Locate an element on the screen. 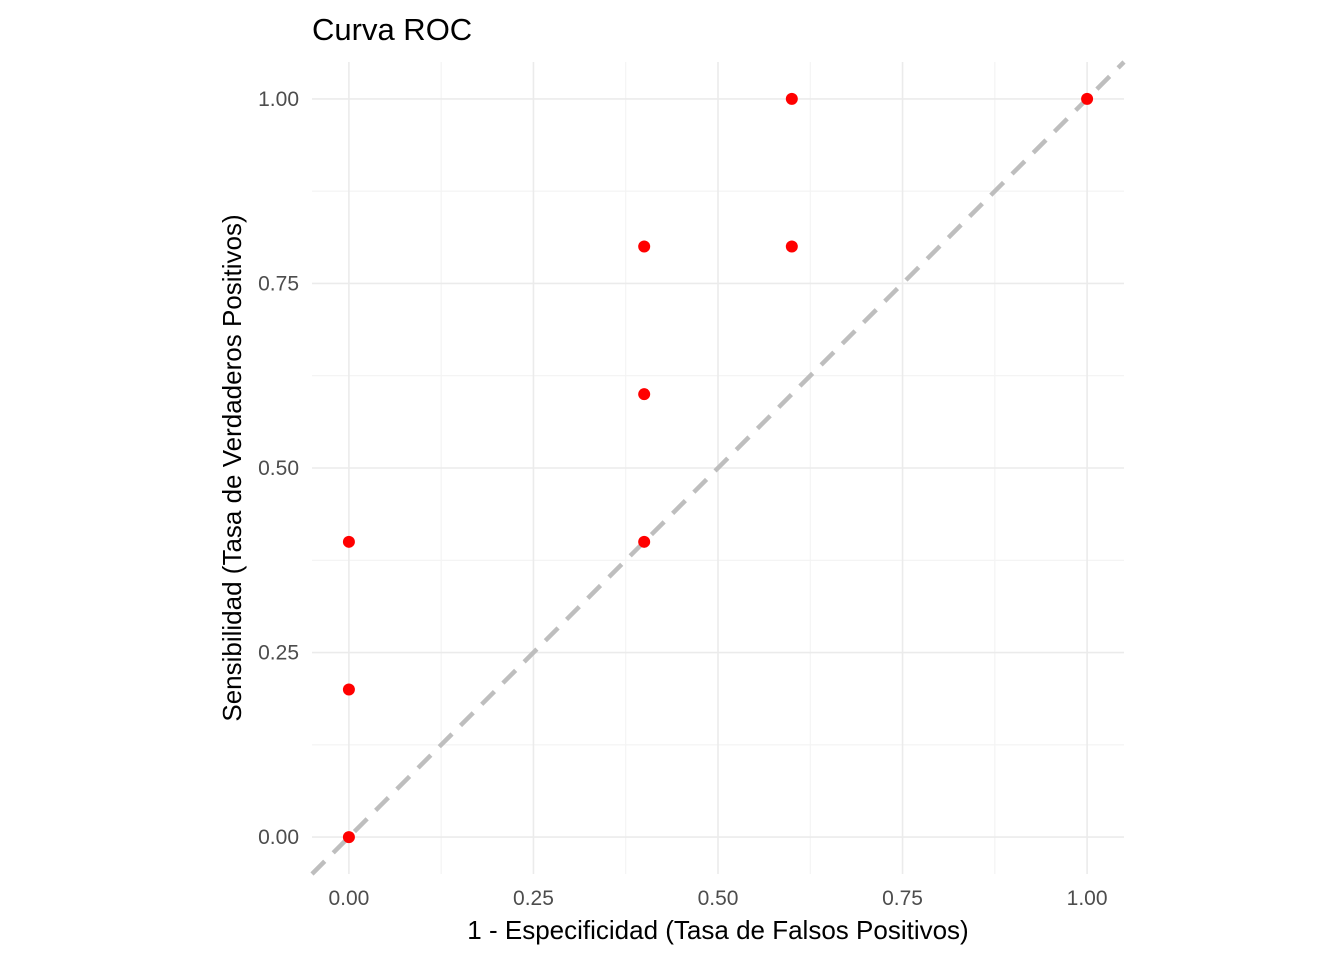  y-tick-label: 0.00 is located at coordinates (278, 837).